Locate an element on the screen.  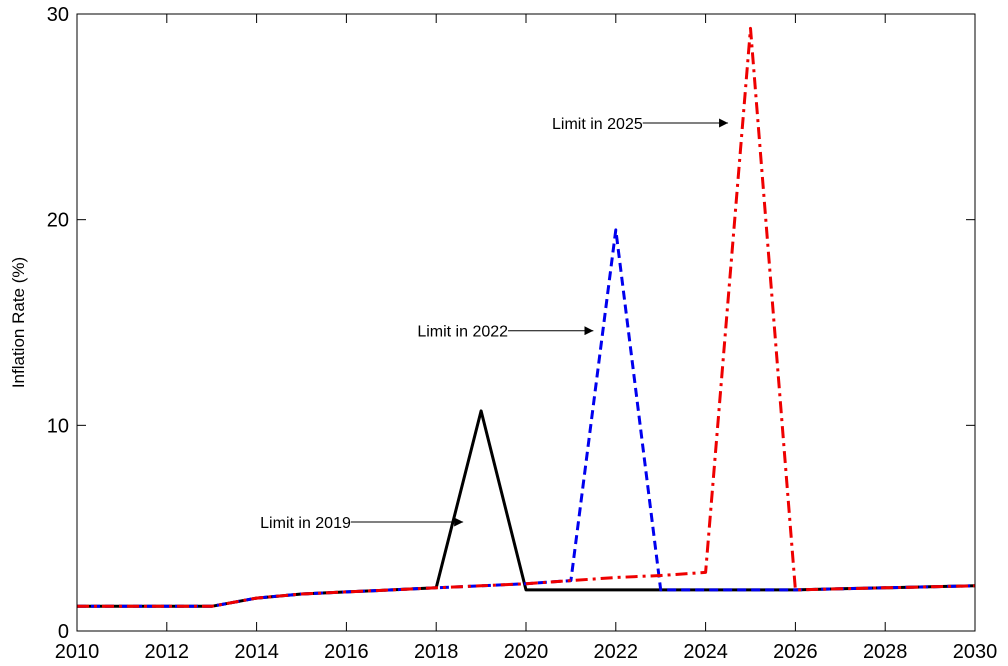
x-tick-label: 2020 is located at coordinates (526, 652).